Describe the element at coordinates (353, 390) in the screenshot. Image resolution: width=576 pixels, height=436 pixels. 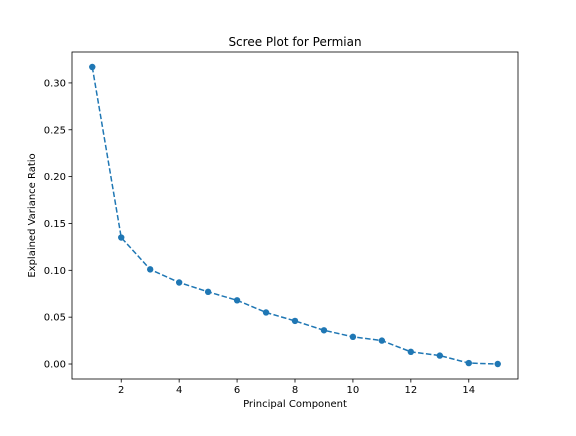
I see `x-tick-label: 10` at that location.